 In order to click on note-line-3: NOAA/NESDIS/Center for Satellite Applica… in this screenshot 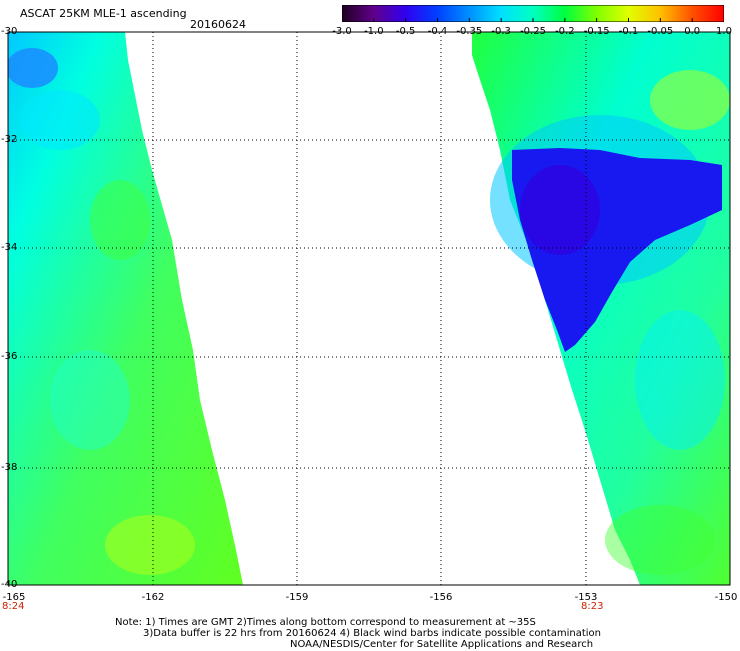, I will do `click(442, 644)`.